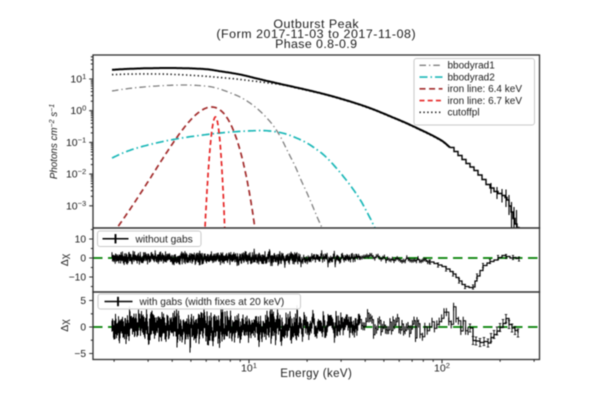  I want to click on svg-text: 10, so click(81, 239).